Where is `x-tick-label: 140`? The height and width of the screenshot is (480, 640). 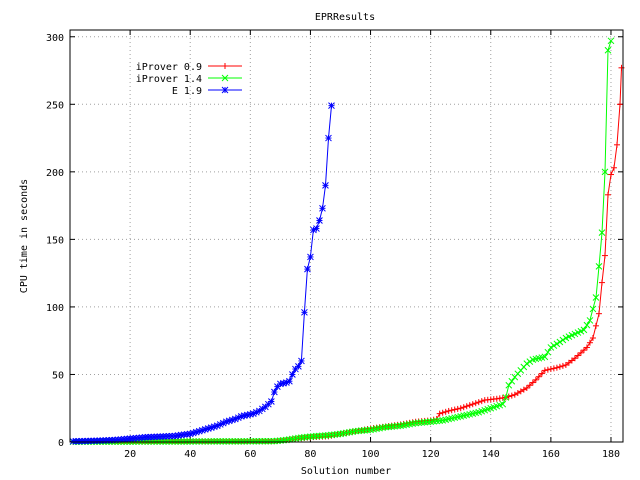
x-tick-label: 140 is located at coordinates (491, 454).